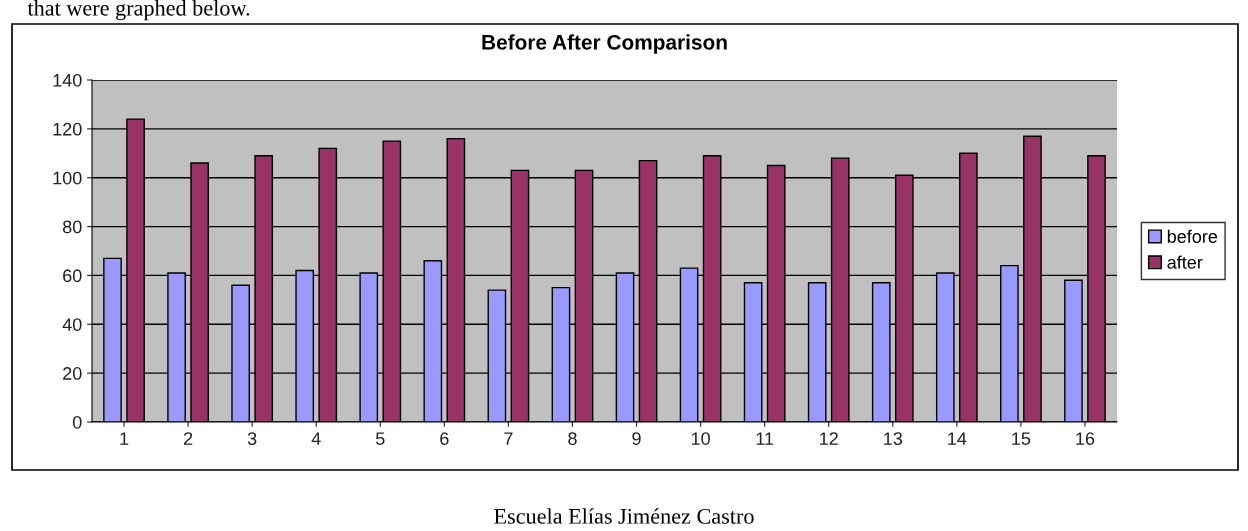 Image resolution: width=1248 pixels, height=531 pixels. I want to click on x-tick-label: 6, so click(444, 438).